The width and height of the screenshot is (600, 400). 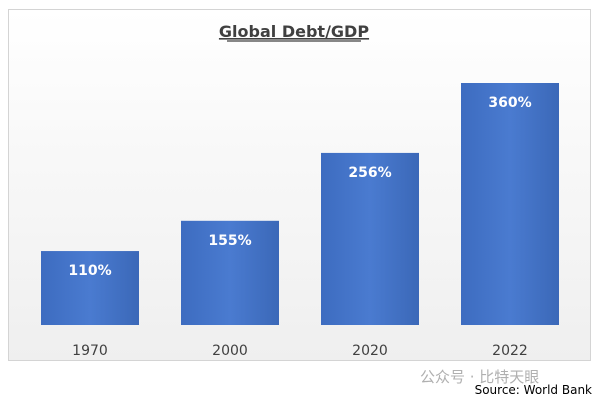 I want to click on data-label: 360%, so click(x=509, y=103).